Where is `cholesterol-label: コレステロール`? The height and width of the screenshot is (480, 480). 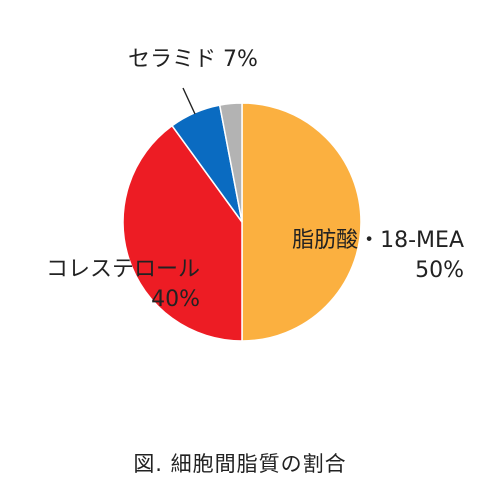 cholesterol-label: コレステロール is located at coordinates (123, 269).